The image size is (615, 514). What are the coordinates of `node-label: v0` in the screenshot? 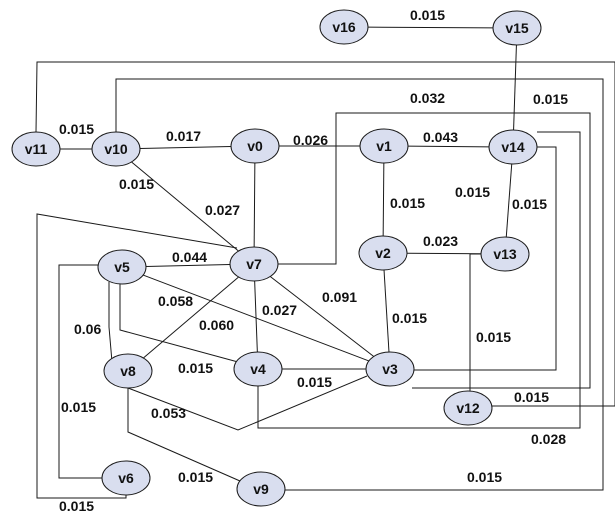 It's located at (255, 146).